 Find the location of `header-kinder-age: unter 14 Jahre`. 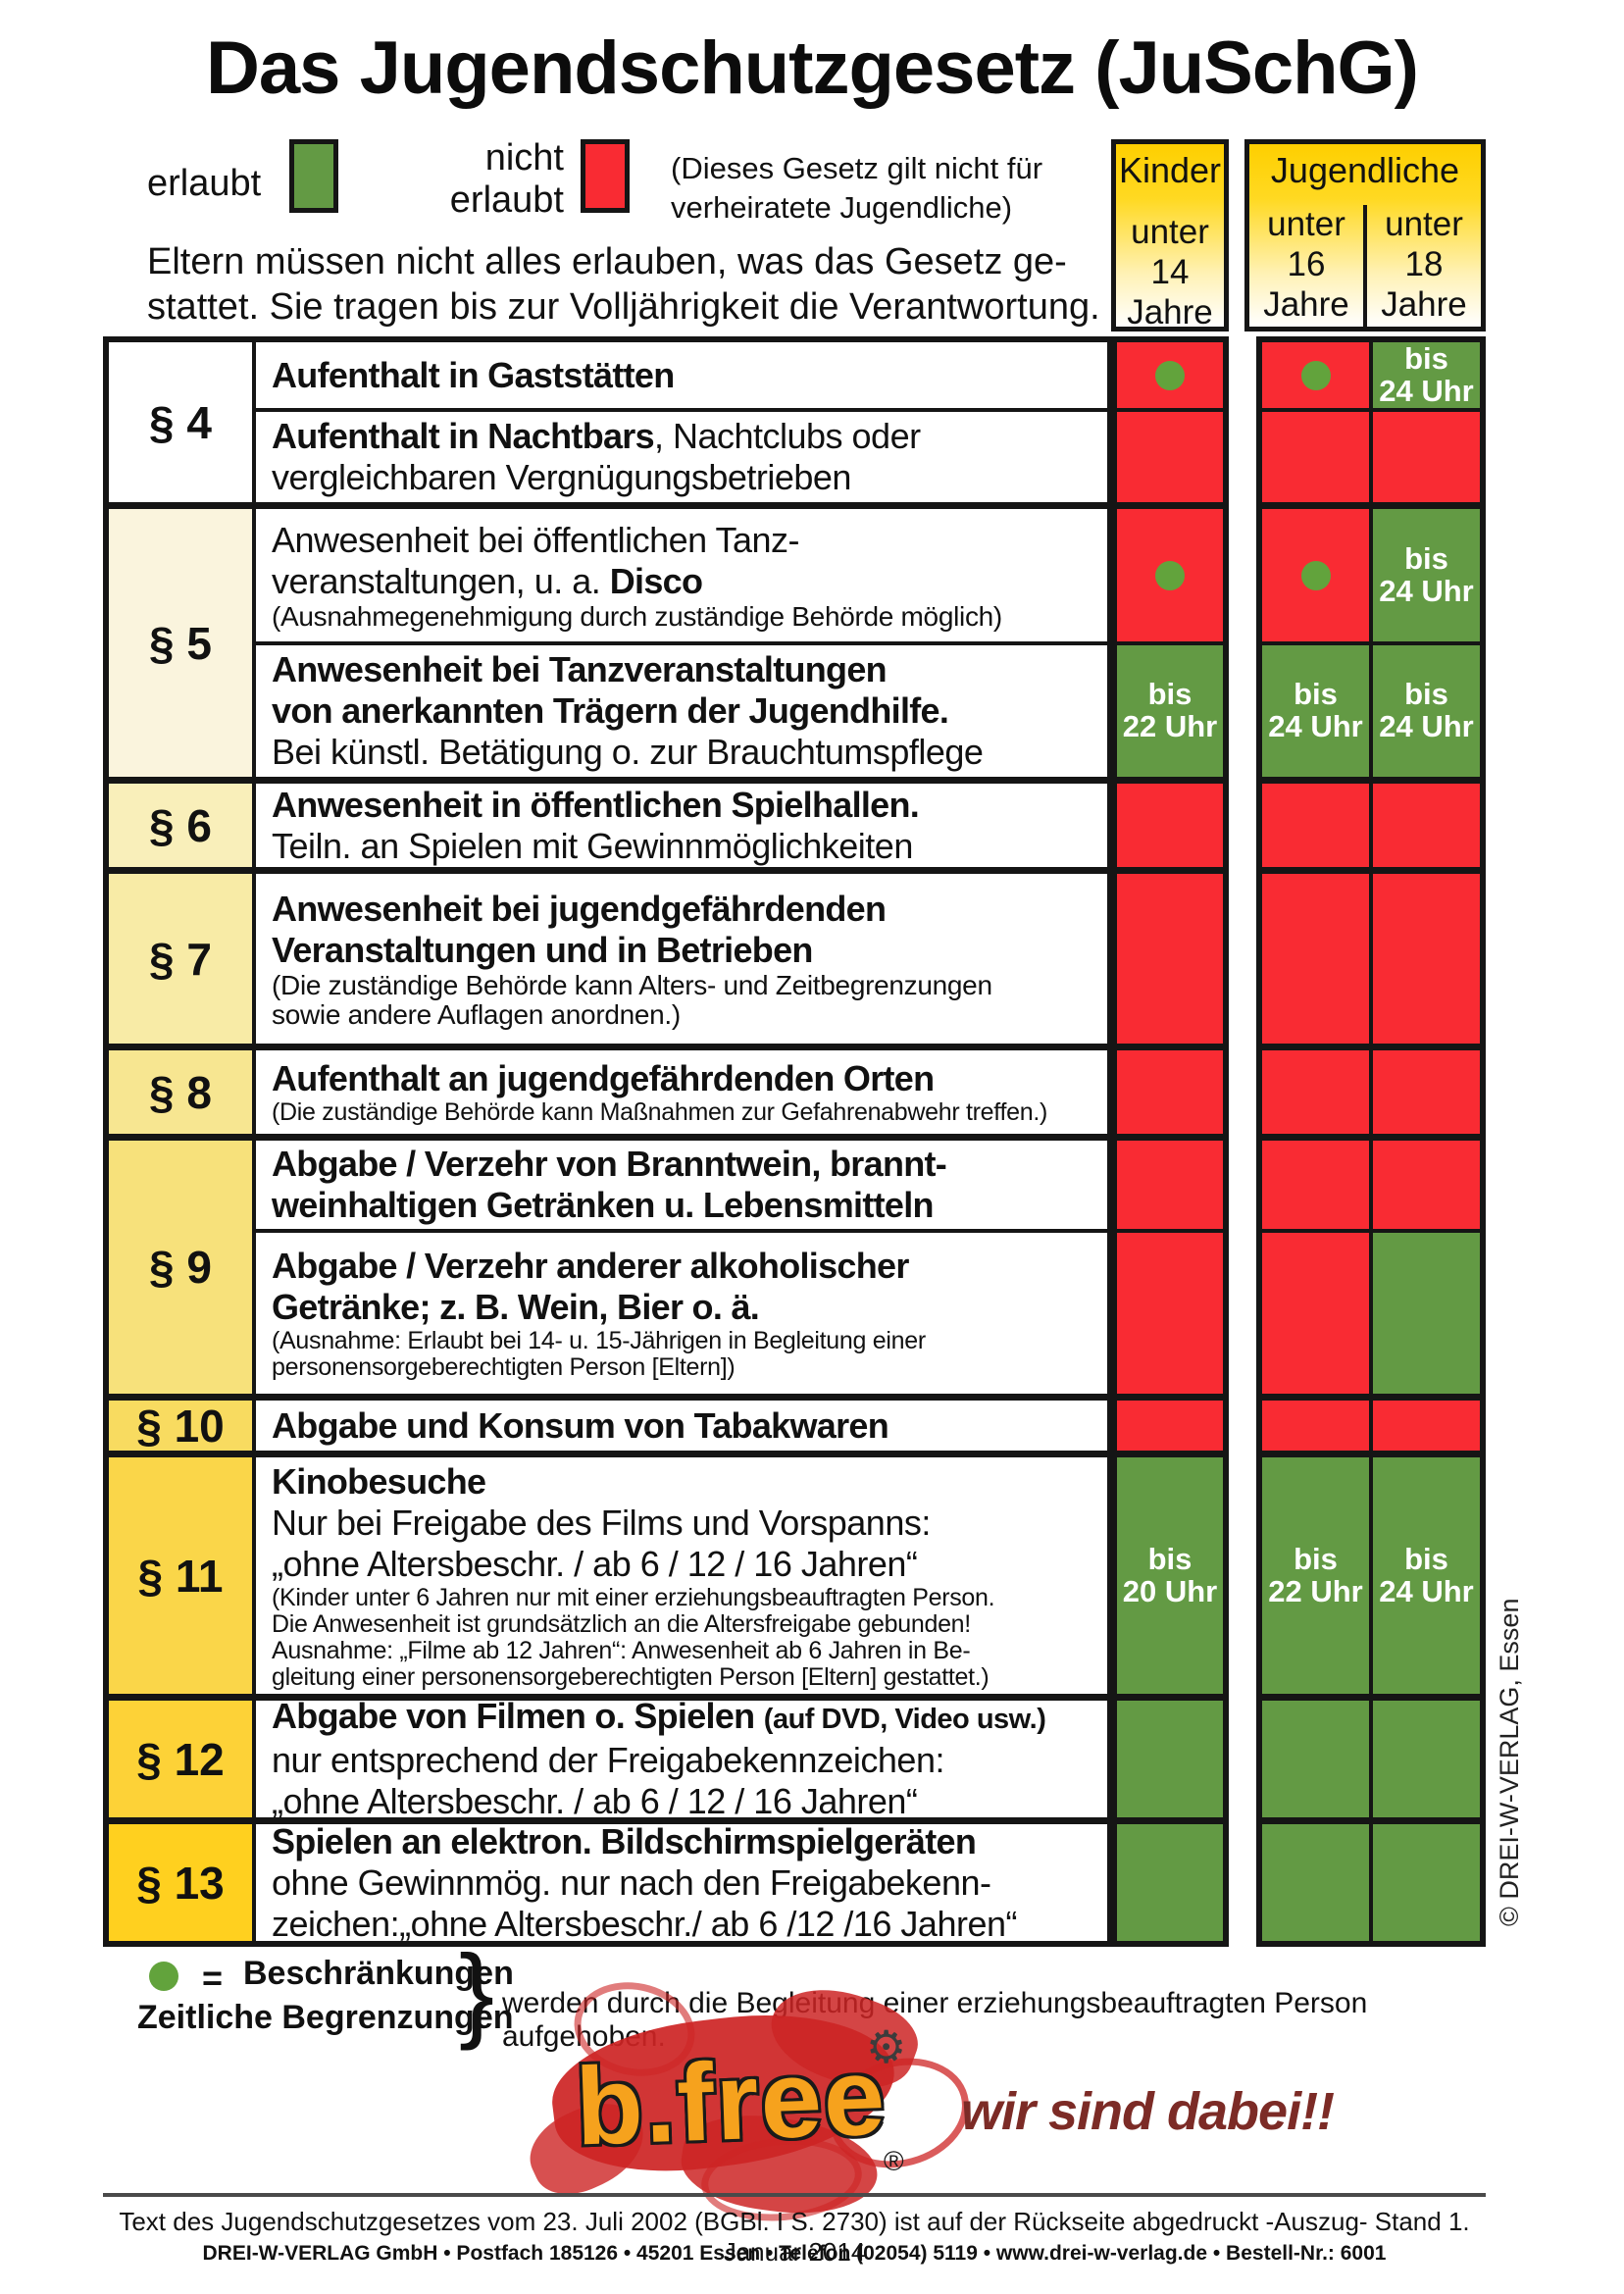

header-kinder-age: unter 14 Jahre is located at coordinates (1170, 273).